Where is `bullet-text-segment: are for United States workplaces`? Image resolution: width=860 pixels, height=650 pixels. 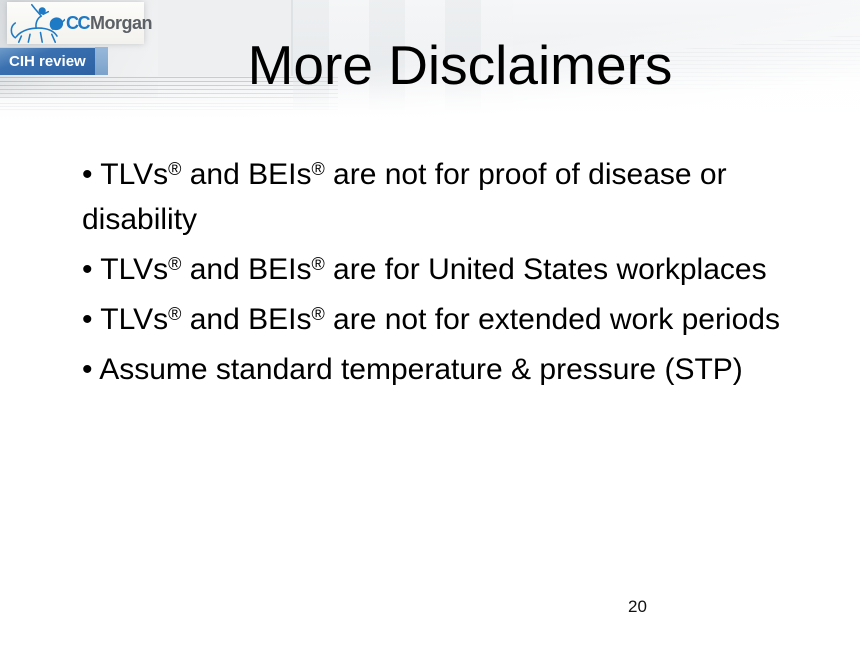
bullet-text-segment: are for United States workplaces is located at coordinates (545, 269).